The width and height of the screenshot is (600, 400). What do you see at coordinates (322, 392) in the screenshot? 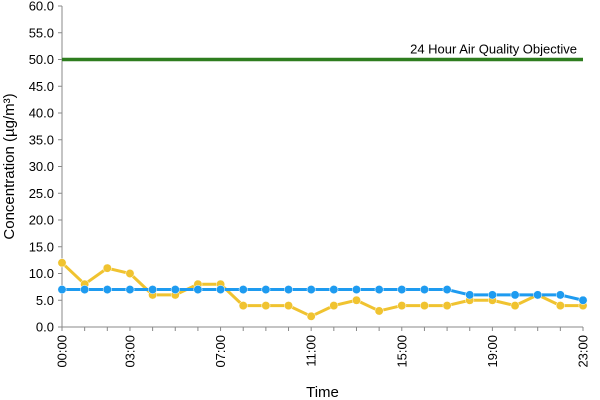
I see `x-axis-title: Time` at bounding box center [322, 392].